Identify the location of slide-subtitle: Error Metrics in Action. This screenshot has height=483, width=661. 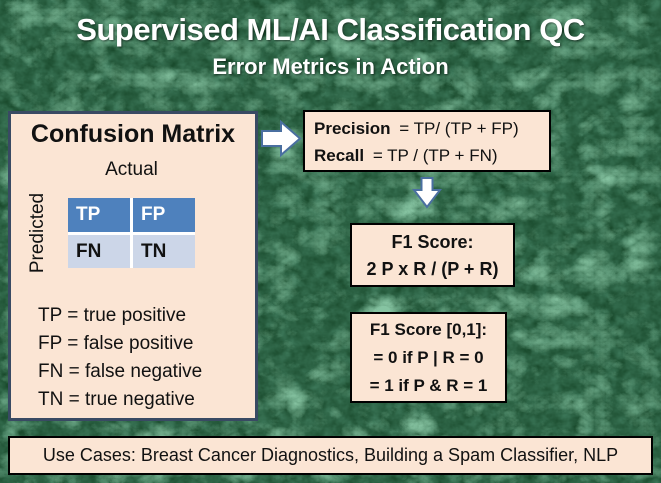
(330, 66).